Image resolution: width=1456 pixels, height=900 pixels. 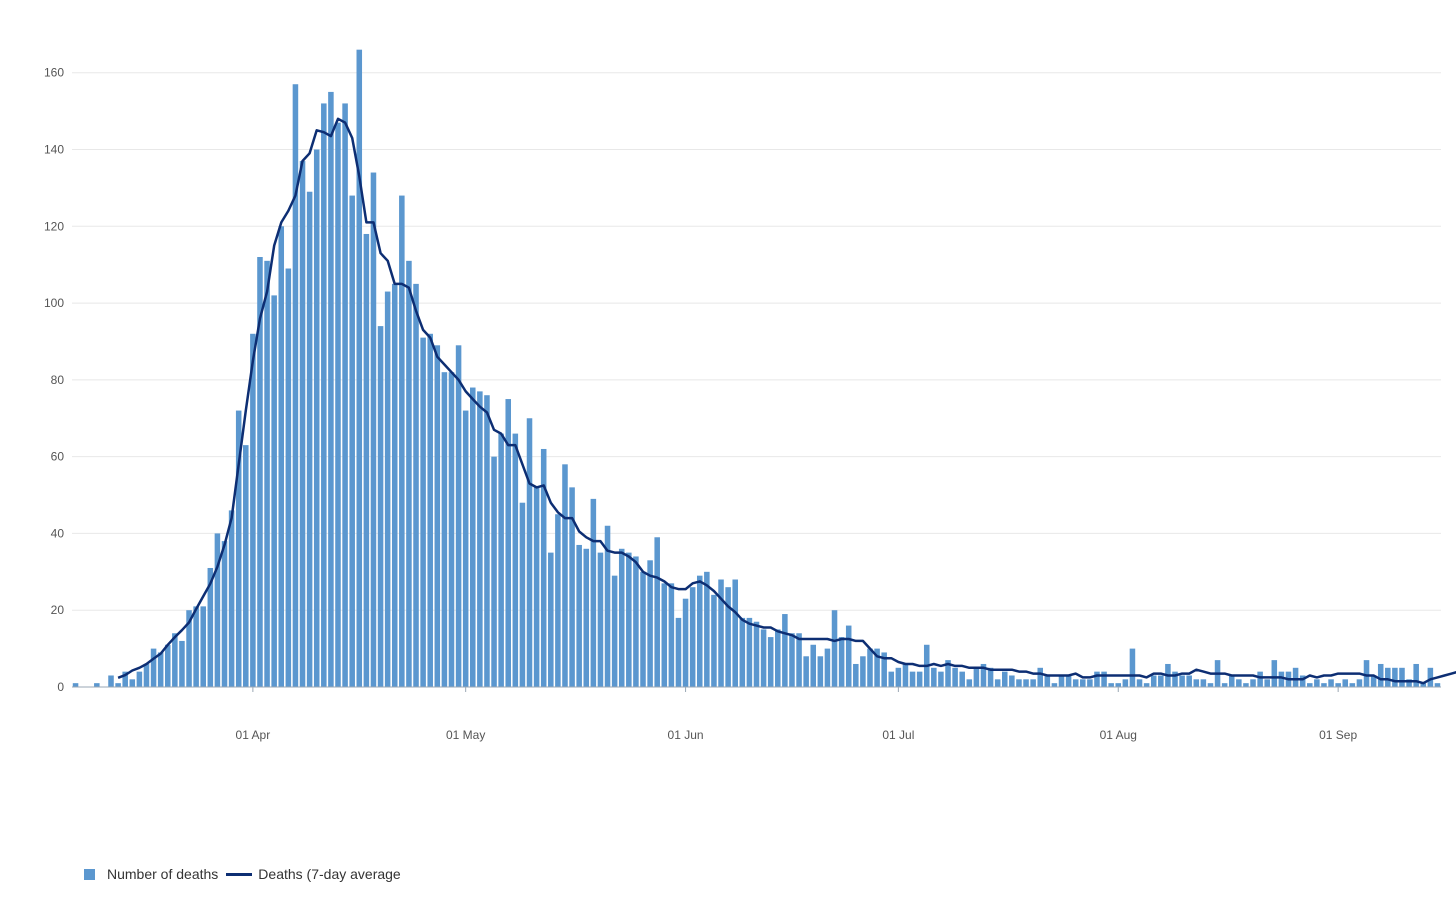 I want to click on y-tick-label: 60, so click(x=58, y=457).